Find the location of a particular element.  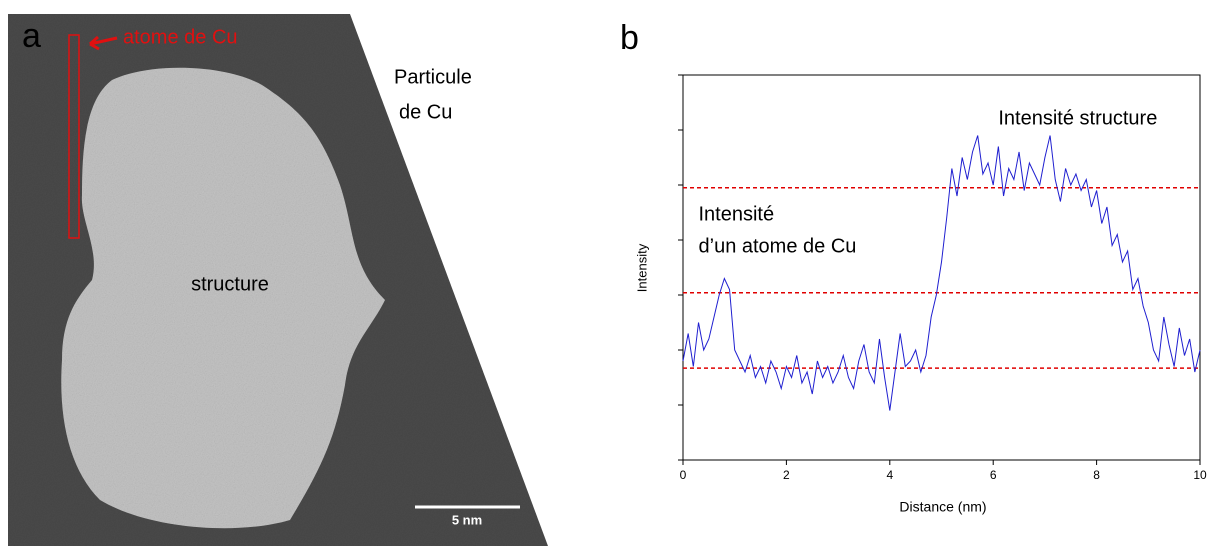

y-axis-label: Intensity is located at coordinates (641, 267).